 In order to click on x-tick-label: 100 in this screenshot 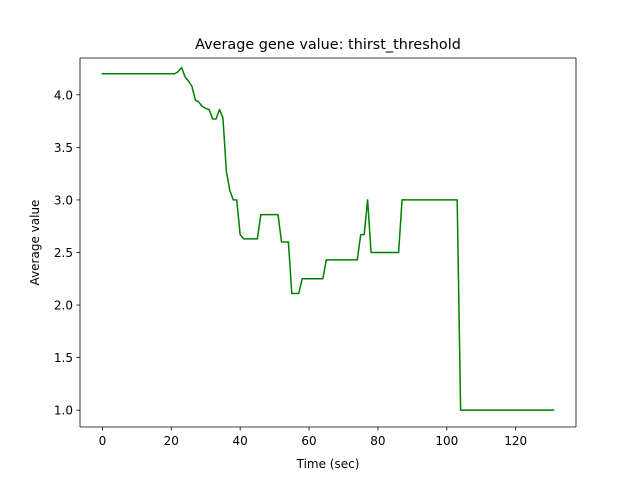, I will do `click(446, 441)`.